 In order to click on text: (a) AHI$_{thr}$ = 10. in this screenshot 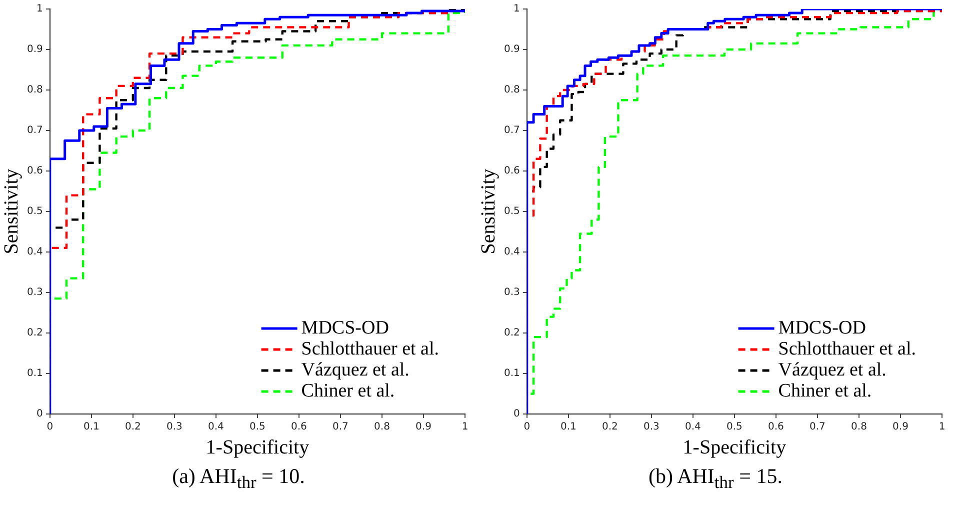, I will do `click(238, 479)`.